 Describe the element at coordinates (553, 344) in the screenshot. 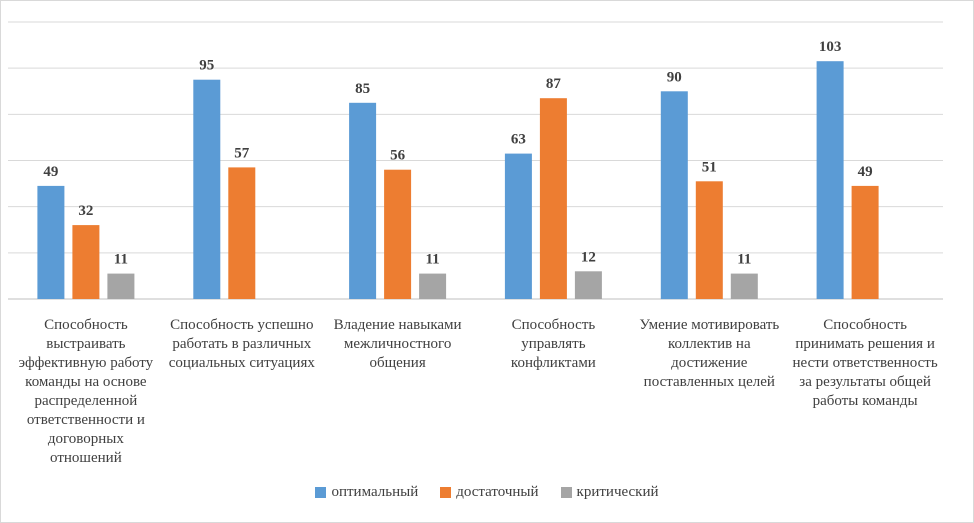

I see `category-label-4: Способность управлять конфликтами` at that location.